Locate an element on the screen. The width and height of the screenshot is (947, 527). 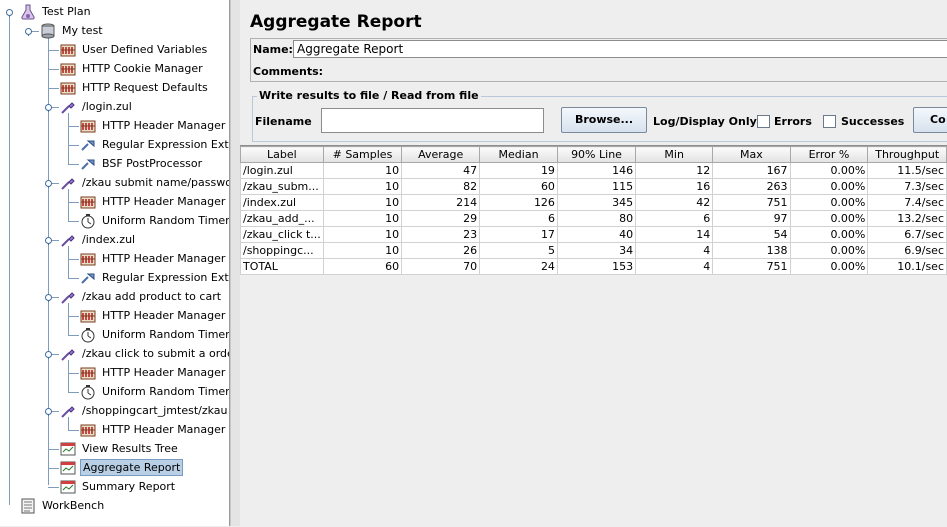
table-cell: 263 is located at coordinates (751, 186).